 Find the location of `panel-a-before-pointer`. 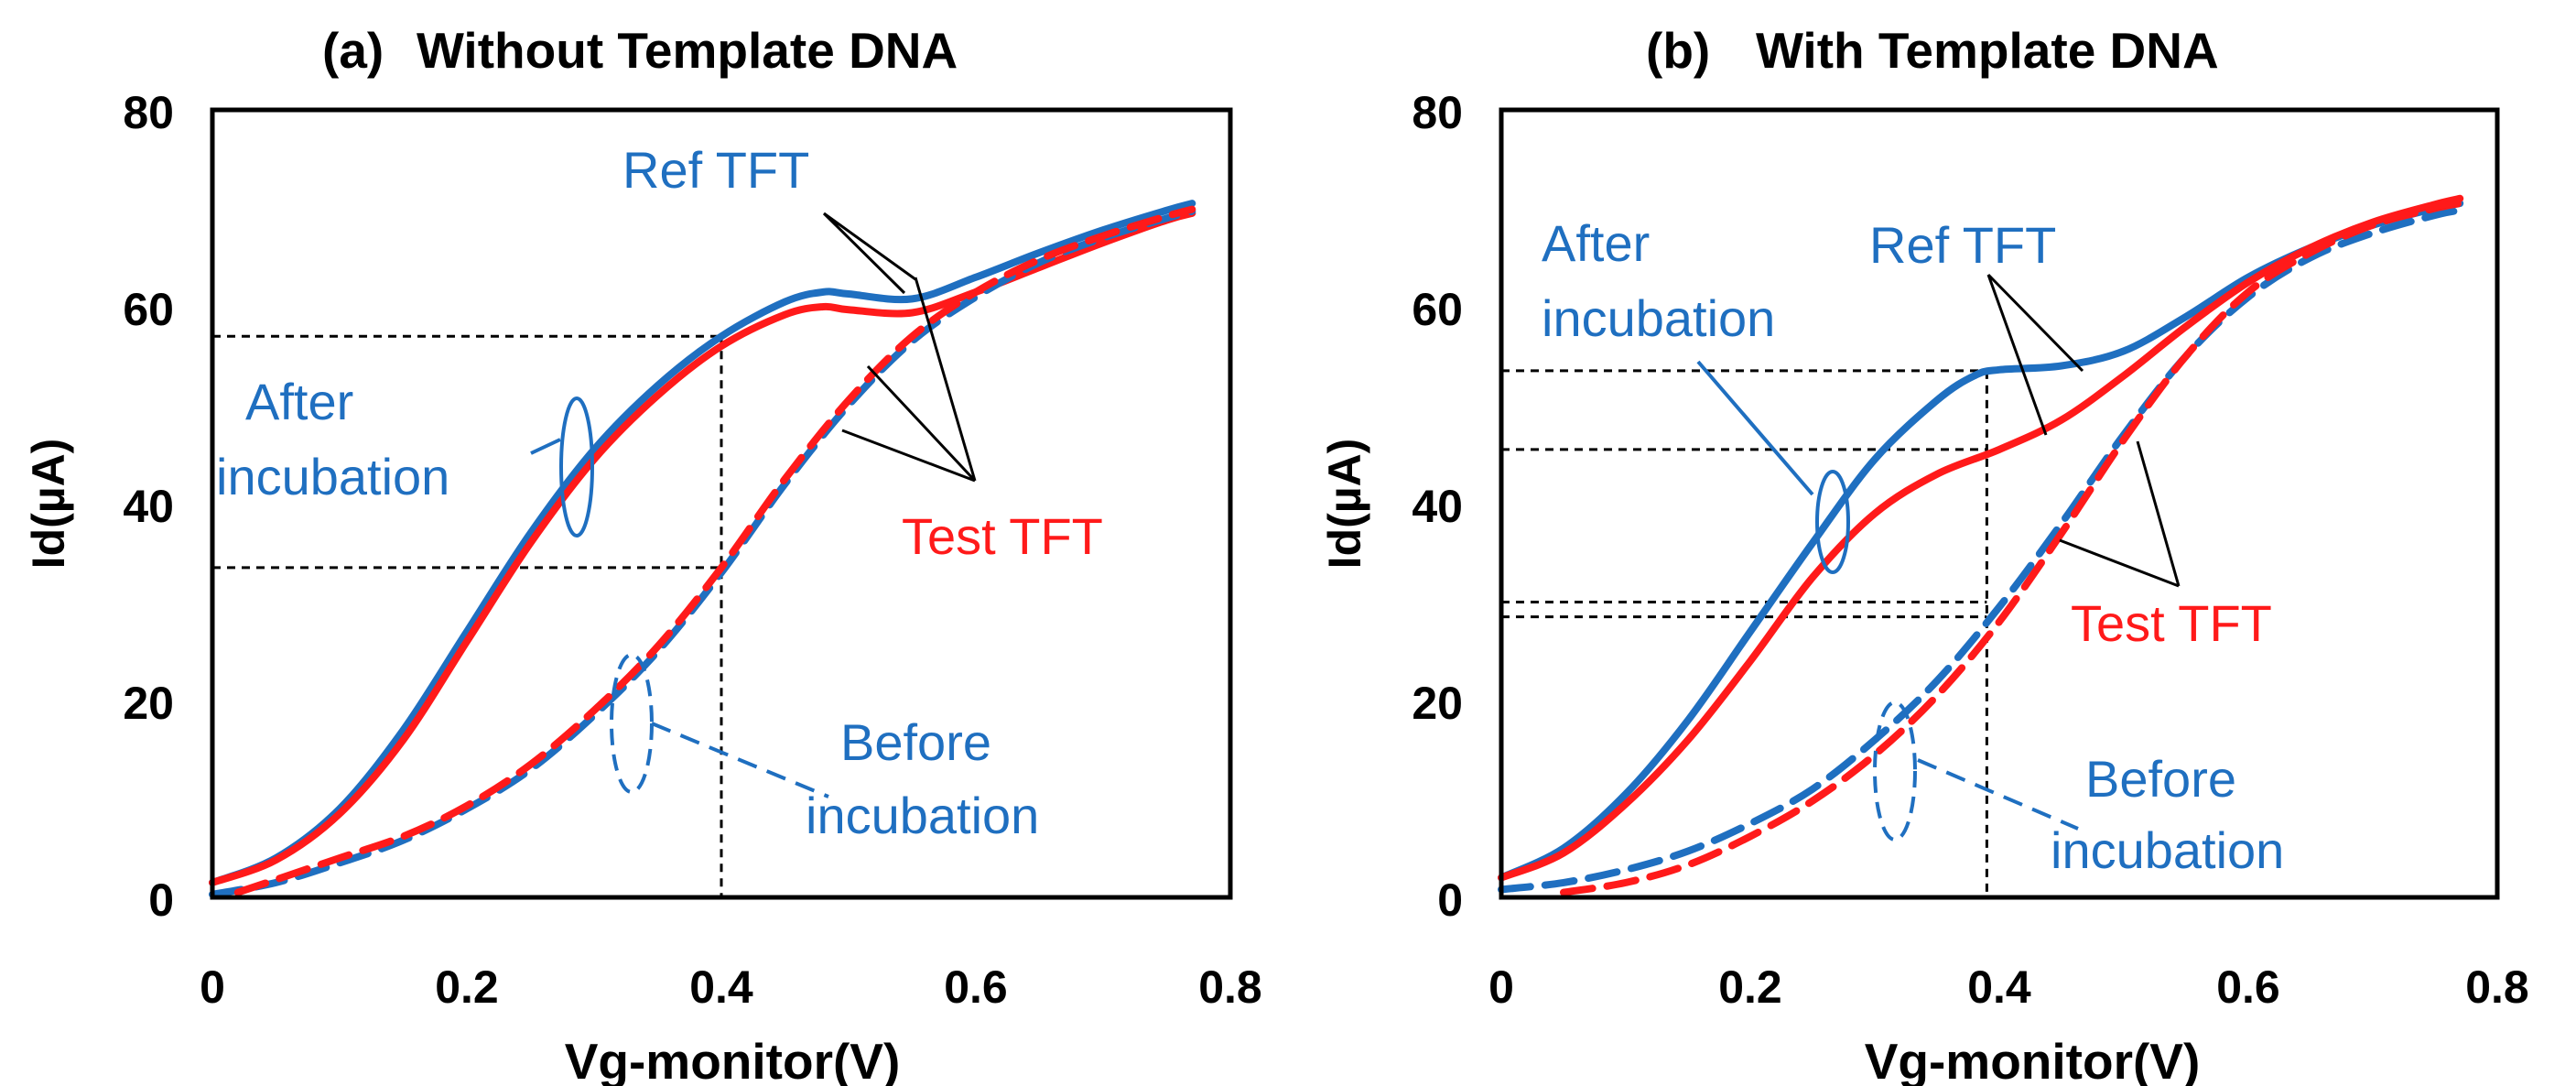

panel-a-before-pointer is located at coordinates (740, 760).